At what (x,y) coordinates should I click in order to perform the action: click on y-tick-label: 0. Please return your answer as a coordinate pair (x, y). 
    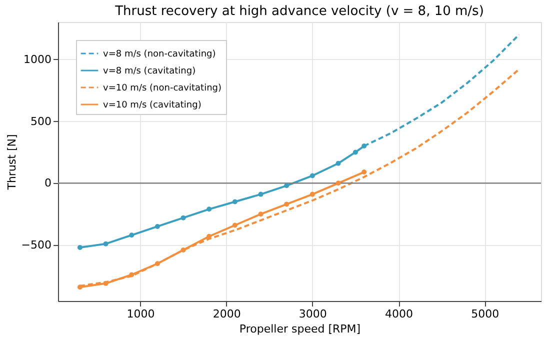
    Looking at the image, I should click on (48, 183).